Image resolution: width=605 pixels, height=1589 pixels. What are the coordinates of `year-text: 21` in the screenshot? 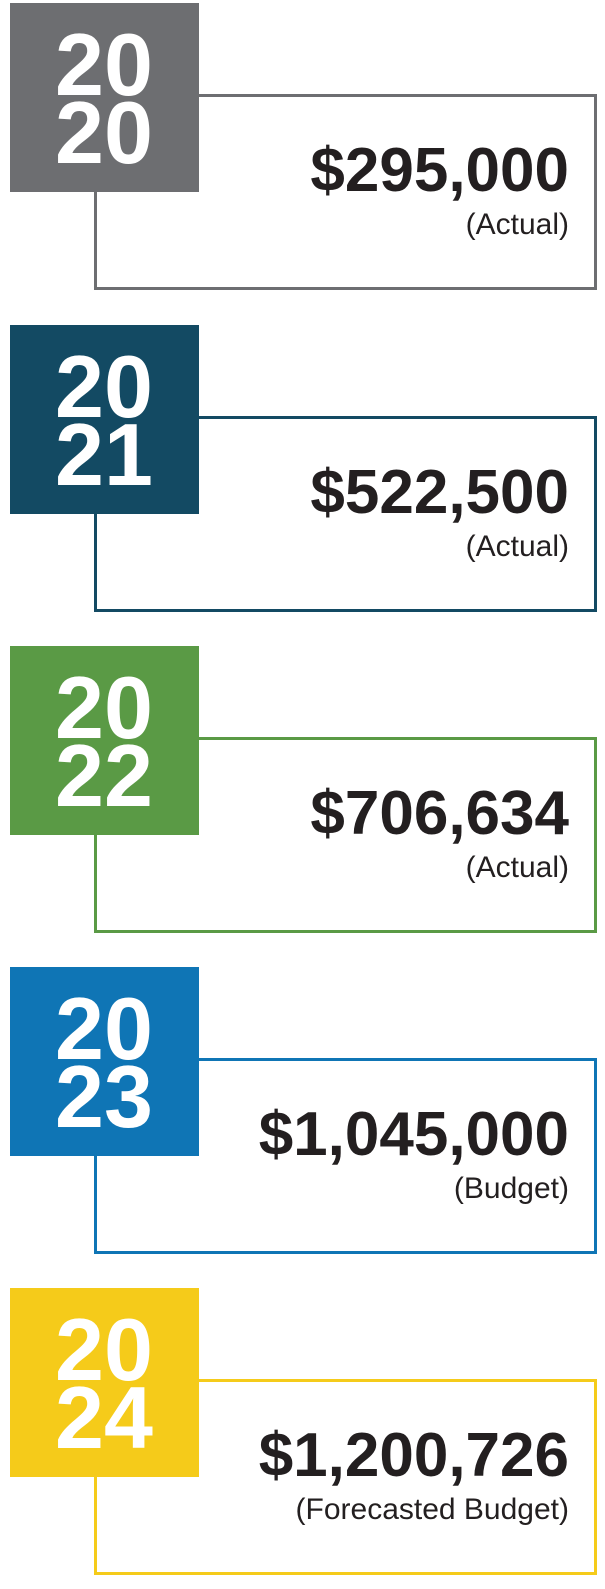 It's located at (104, 454).